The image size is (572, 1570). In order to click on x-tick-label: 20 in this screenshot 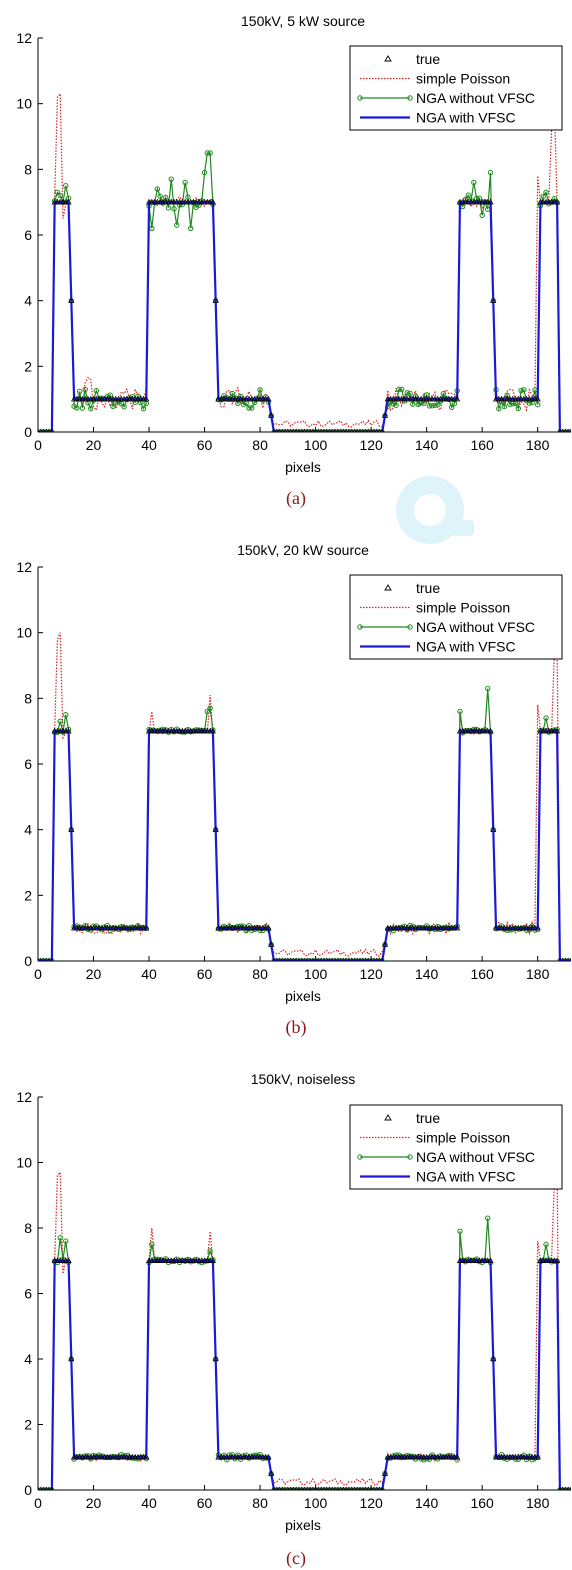, I will do `click(94, 445)`.